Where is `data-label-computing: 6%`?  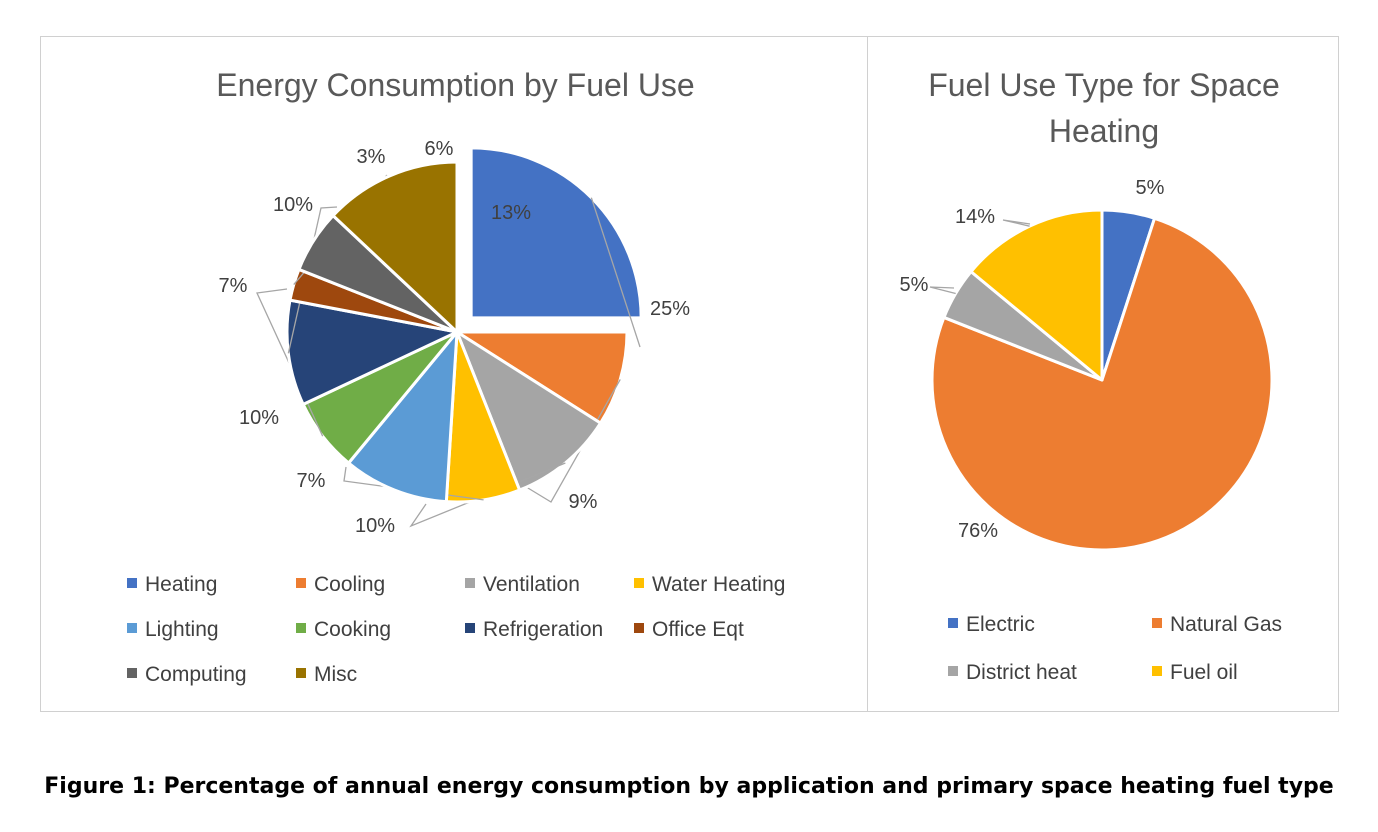
data-label-computing: 6% is located at coordinates (439, 149).